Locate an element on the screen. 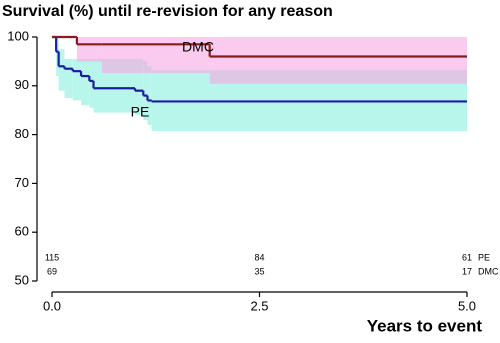 The image size is (500, 343). y-tick-label: 60 is located at coordinates (22, 231).